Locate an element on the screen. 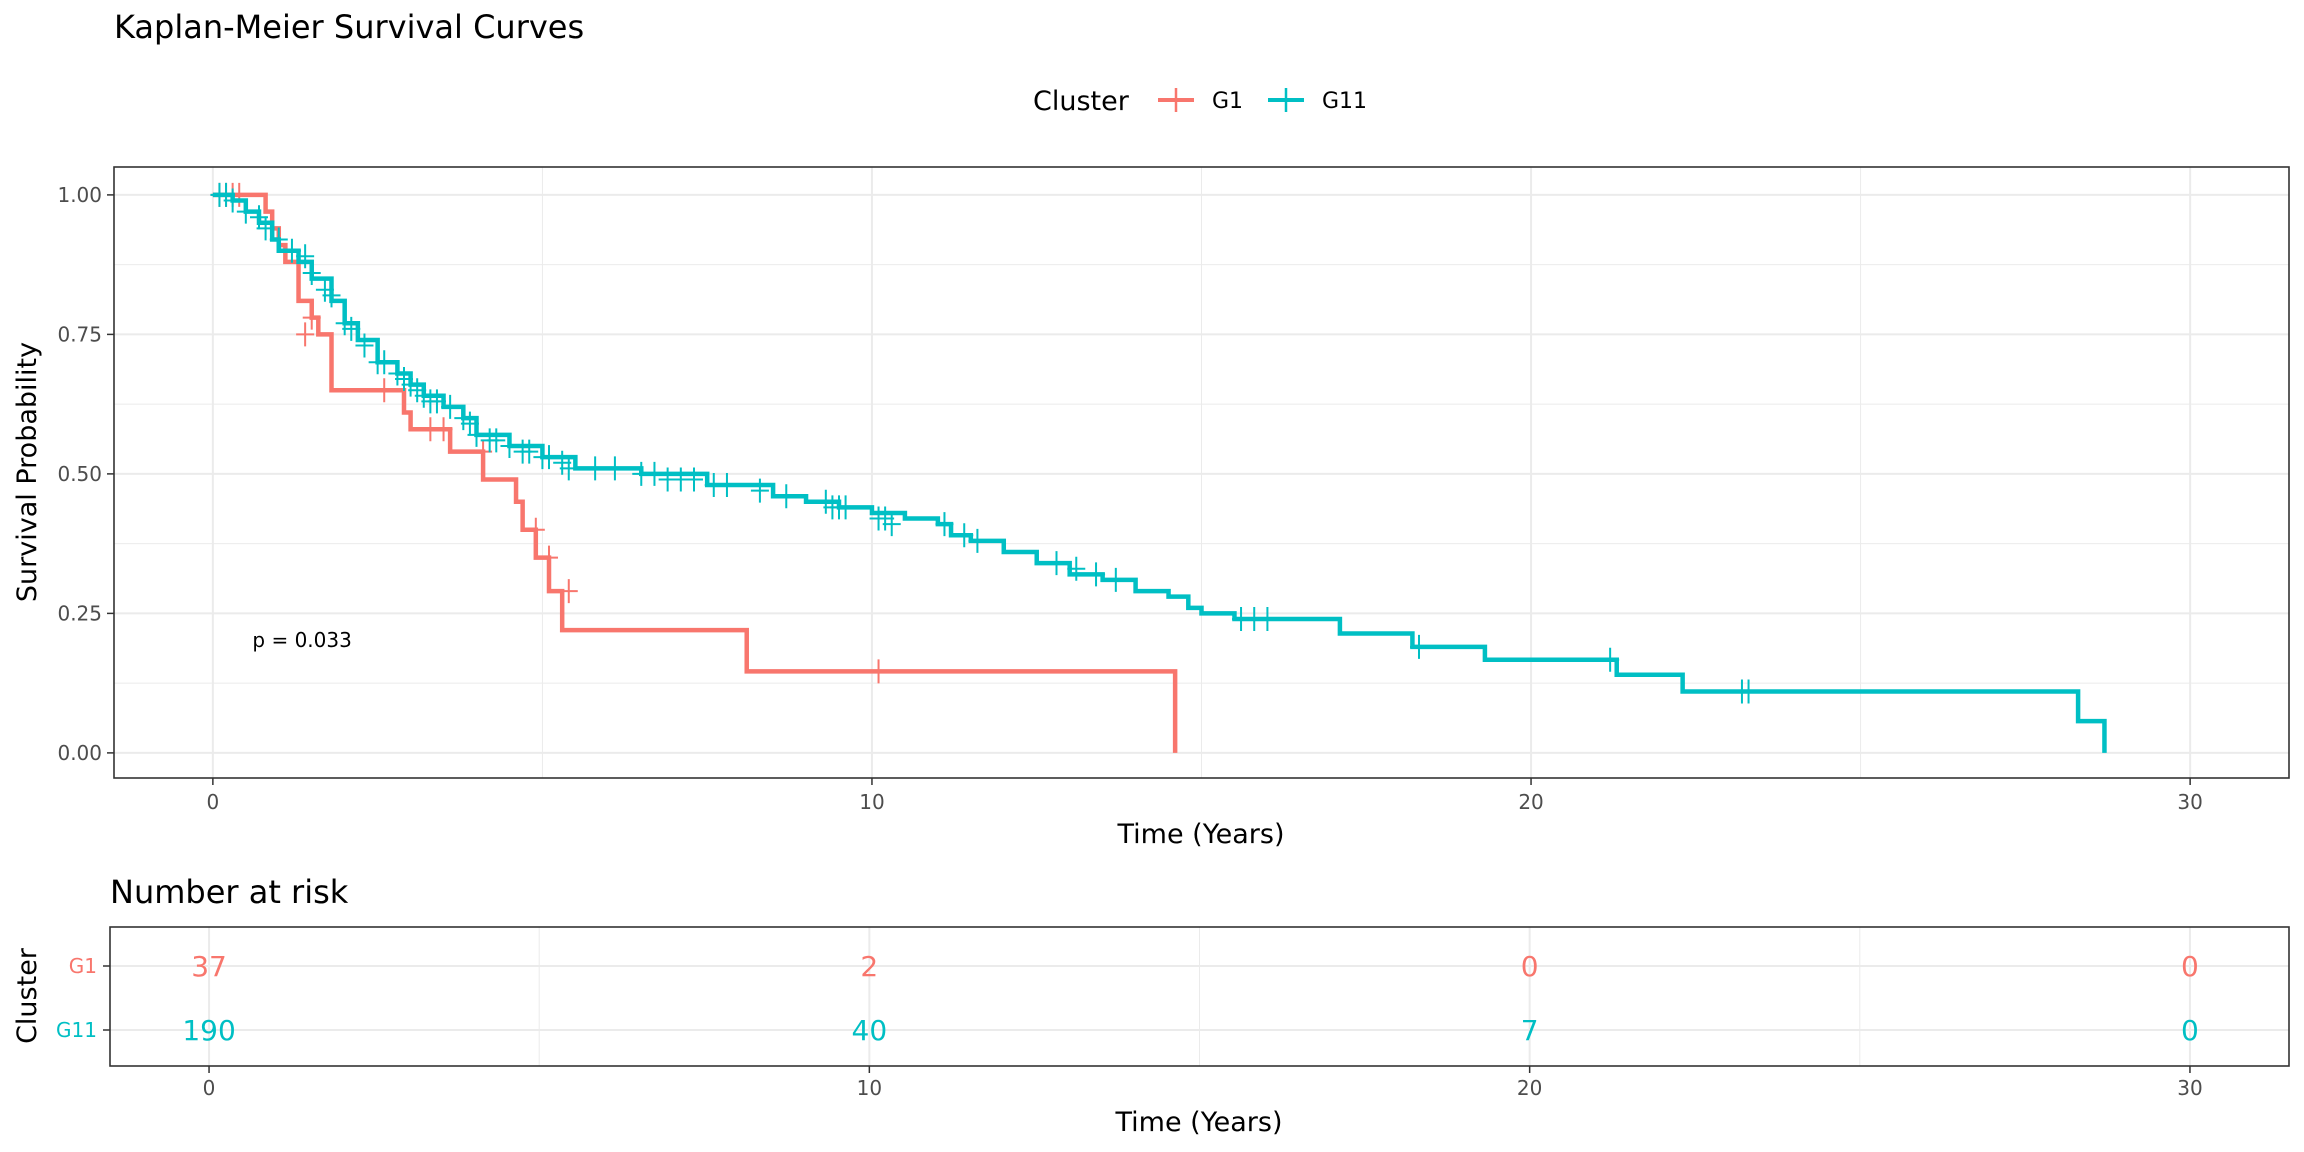 This screenshot has width=2304, height=1152. risk-table-cells: 37 2 0 0 190 40 7 0 is located at coordinates (1190, 998).